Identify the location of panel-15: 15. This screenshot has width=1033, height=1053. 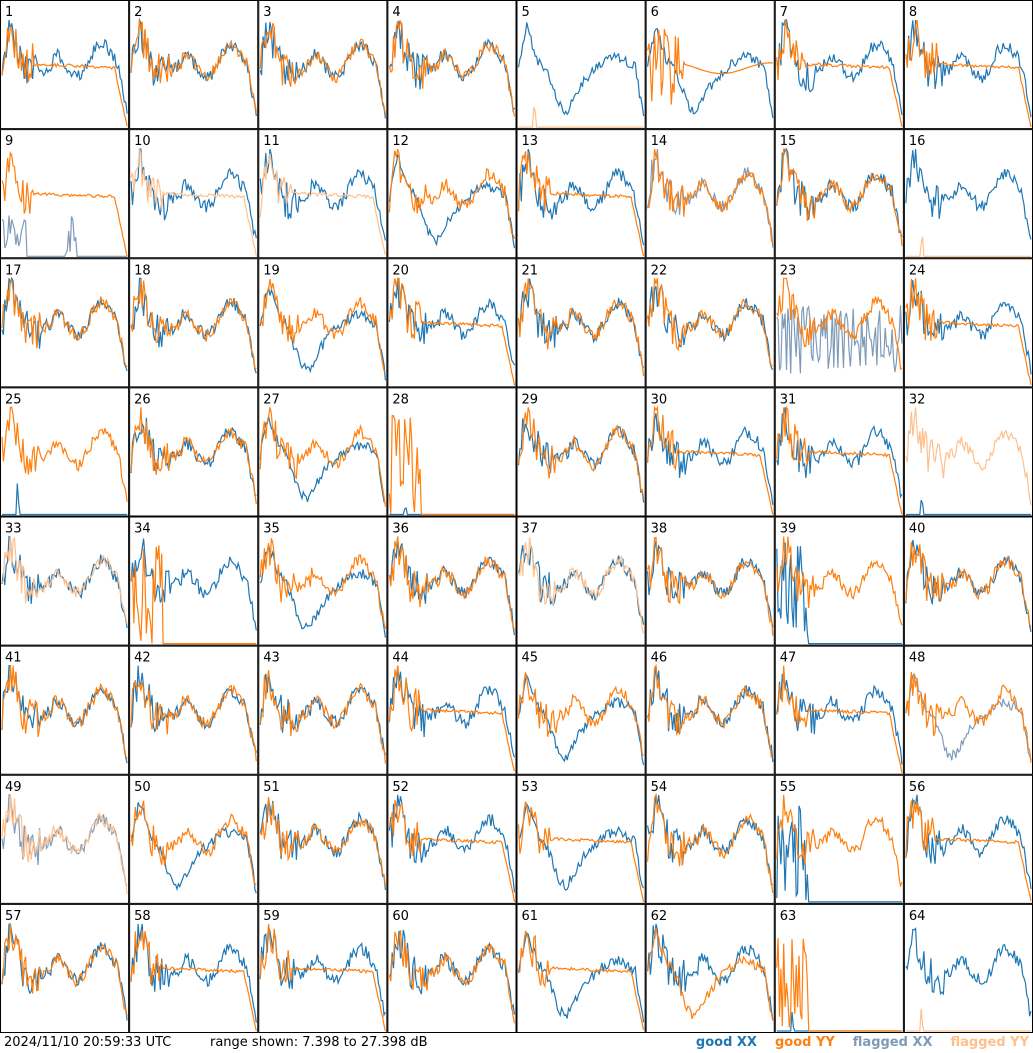
(839, 194).